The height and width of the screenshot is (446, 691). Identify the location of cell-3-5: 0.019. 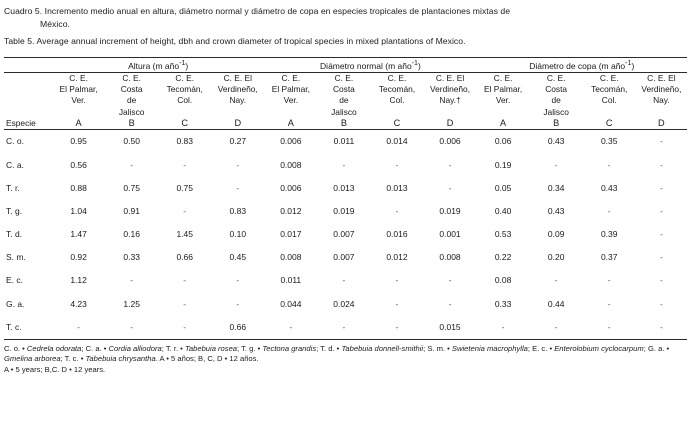
(344, 210).